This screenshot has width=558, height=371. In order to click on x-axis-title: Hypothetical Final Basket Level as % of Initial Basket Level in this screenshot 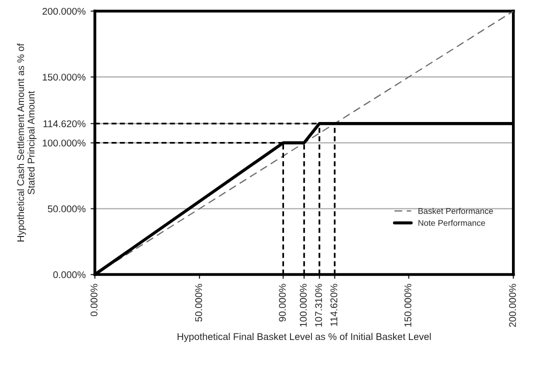, I will do `click(304, 337)`.